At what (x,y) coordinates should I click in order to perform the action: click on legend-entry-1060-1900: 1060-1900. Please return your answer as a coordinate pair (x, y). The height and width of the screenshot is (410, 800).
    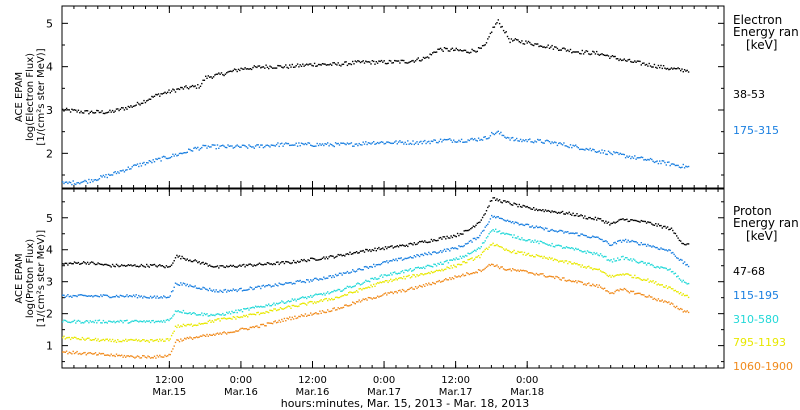
    Looking at the image, I should click on (763, 366).